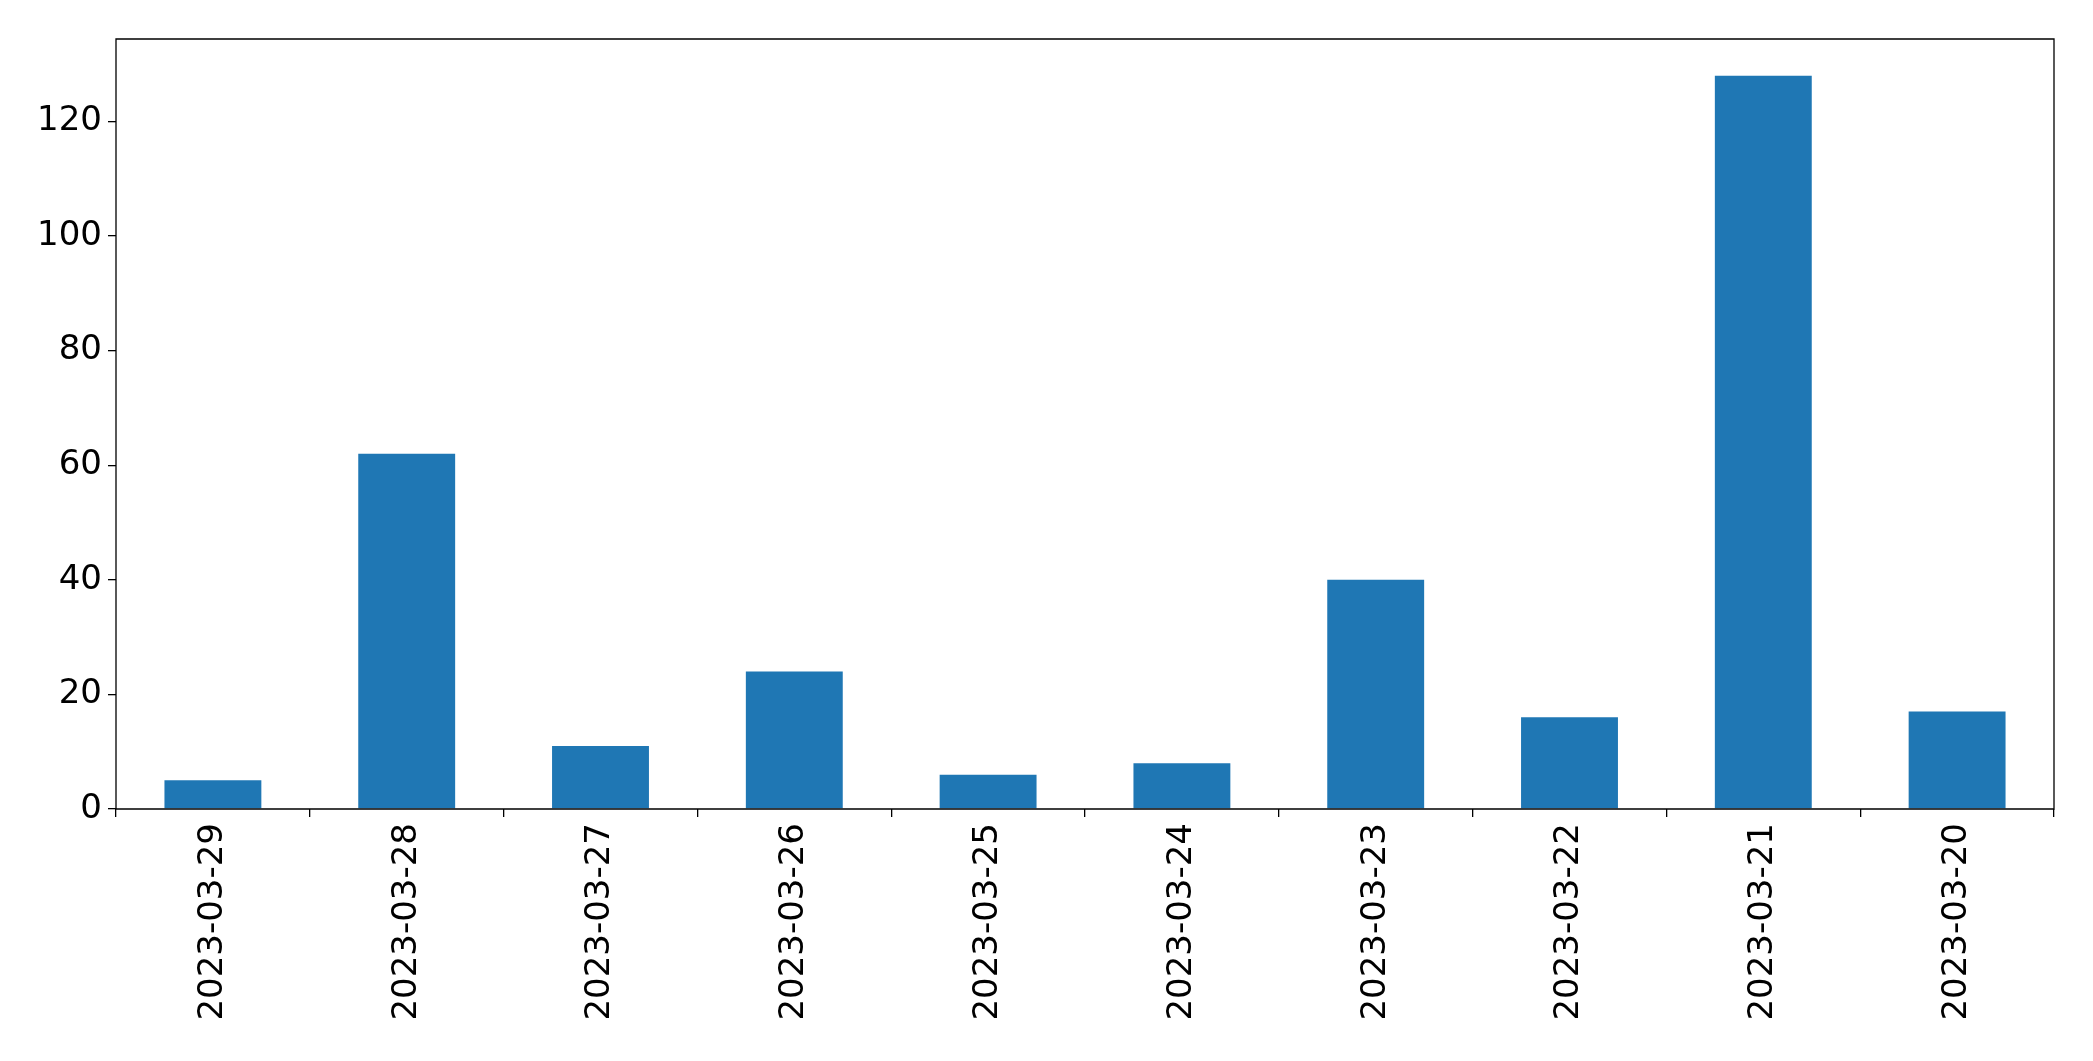  I want to click on x-tick-label: 2023-03-20, so click(1953, 922).